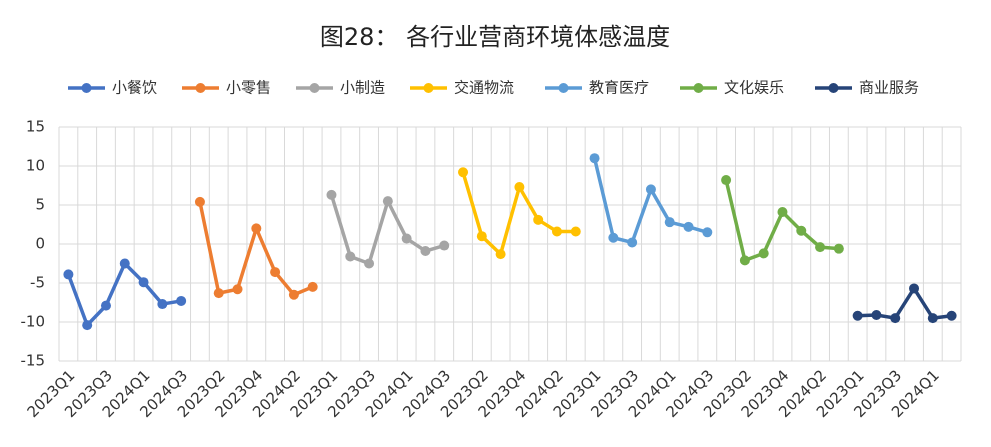 Image resolution: width=991 pixels, height=447 pixels. Describe the element at coordinates (33, 322) in the screenshot. I see `y-tick-label: -10` at that location.